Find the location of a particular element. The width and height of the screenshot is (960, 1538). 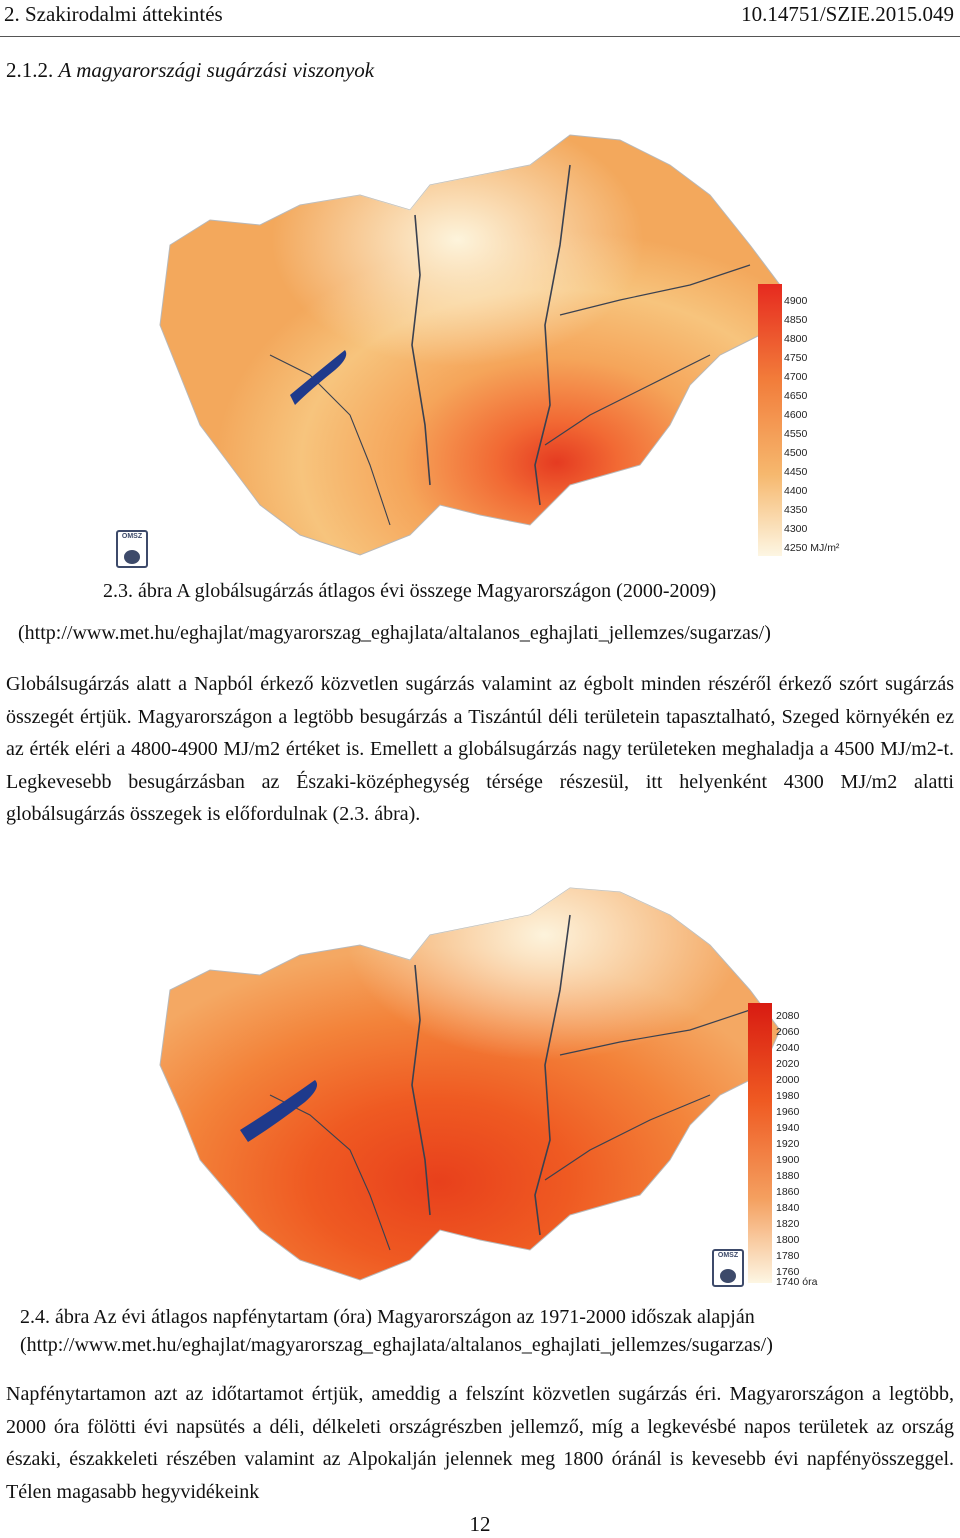

legend-tick-label: 4450 is located at coordinates (796, 472).